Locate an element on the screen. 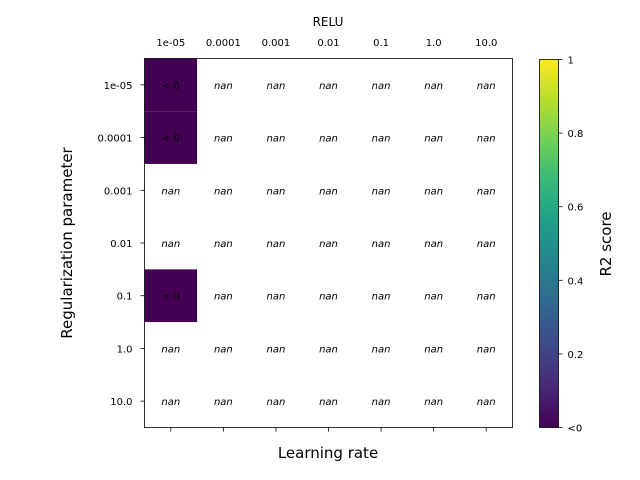 Image resolution: width=640 pixels, height=480 pixels. y-tick-label: 10.0 is located at coordinates (121, 402).